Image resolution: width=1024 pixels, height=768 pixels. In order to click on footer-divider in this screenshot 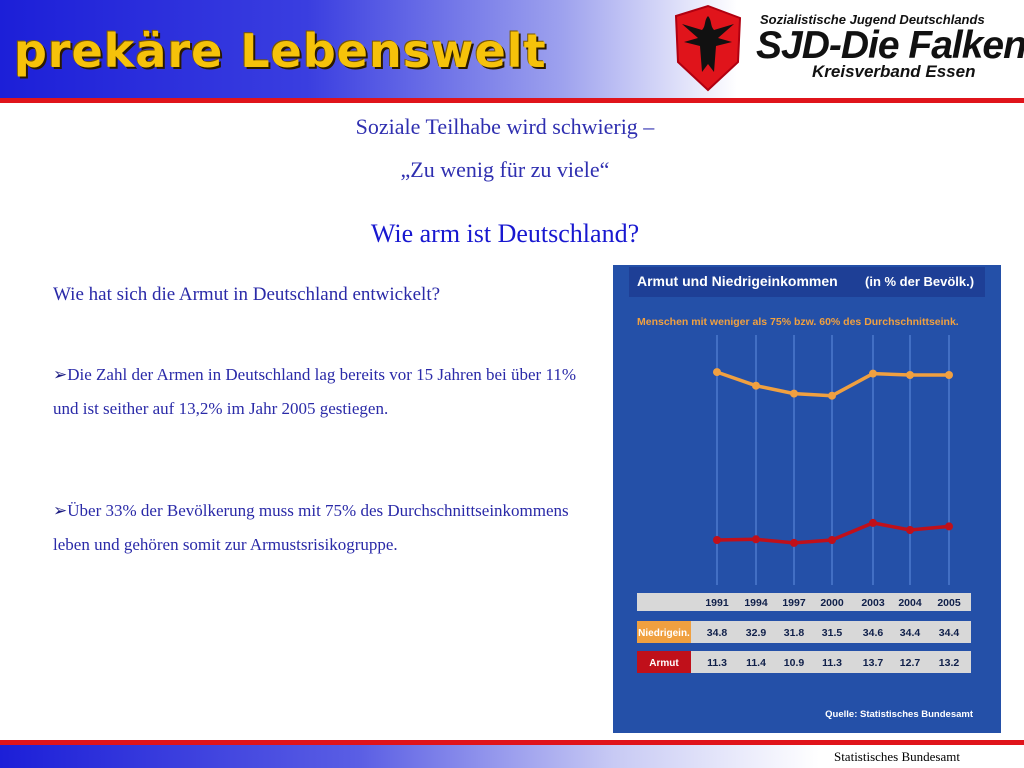, I will do `click(512, 742)`.